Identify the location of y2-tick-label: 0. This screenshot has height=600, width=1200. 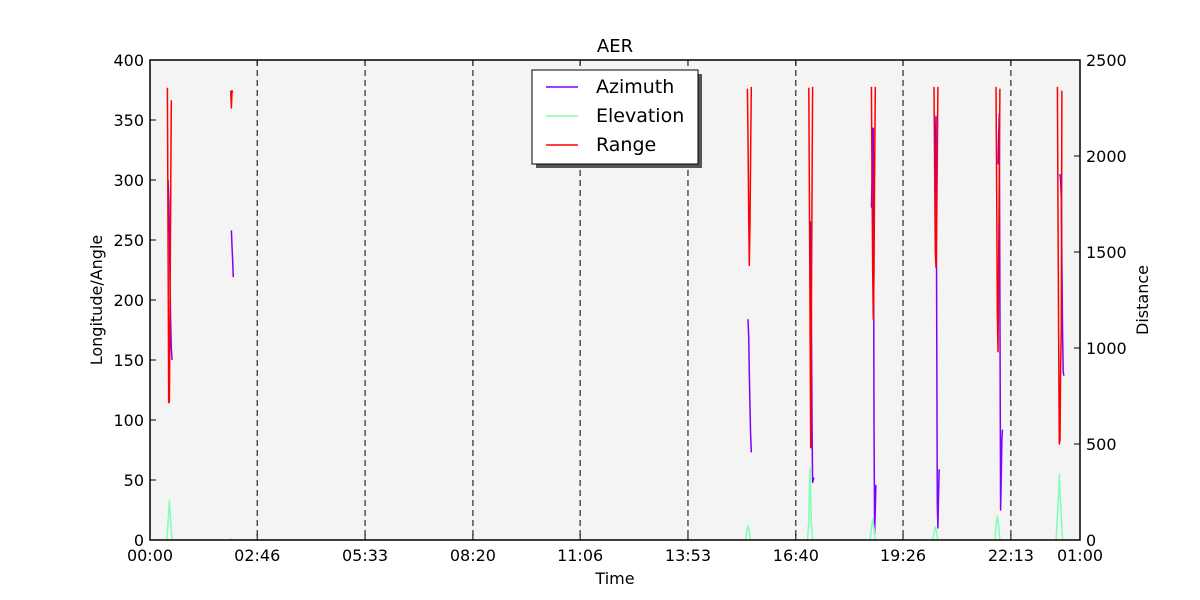
(1091, 540).